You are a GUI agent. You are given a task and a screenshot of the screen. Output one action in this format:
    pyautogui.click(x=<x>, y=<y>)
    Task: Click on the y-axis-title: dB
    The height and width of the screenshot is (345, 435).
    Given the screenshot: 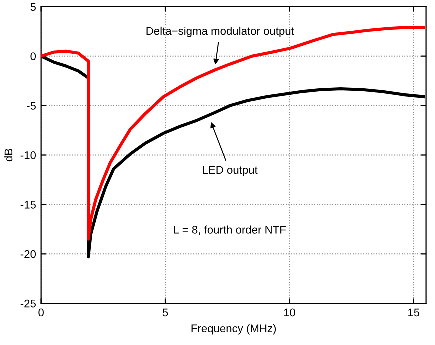 What is the action you would take?
    pyautogui.click(x=8, y=155)
    